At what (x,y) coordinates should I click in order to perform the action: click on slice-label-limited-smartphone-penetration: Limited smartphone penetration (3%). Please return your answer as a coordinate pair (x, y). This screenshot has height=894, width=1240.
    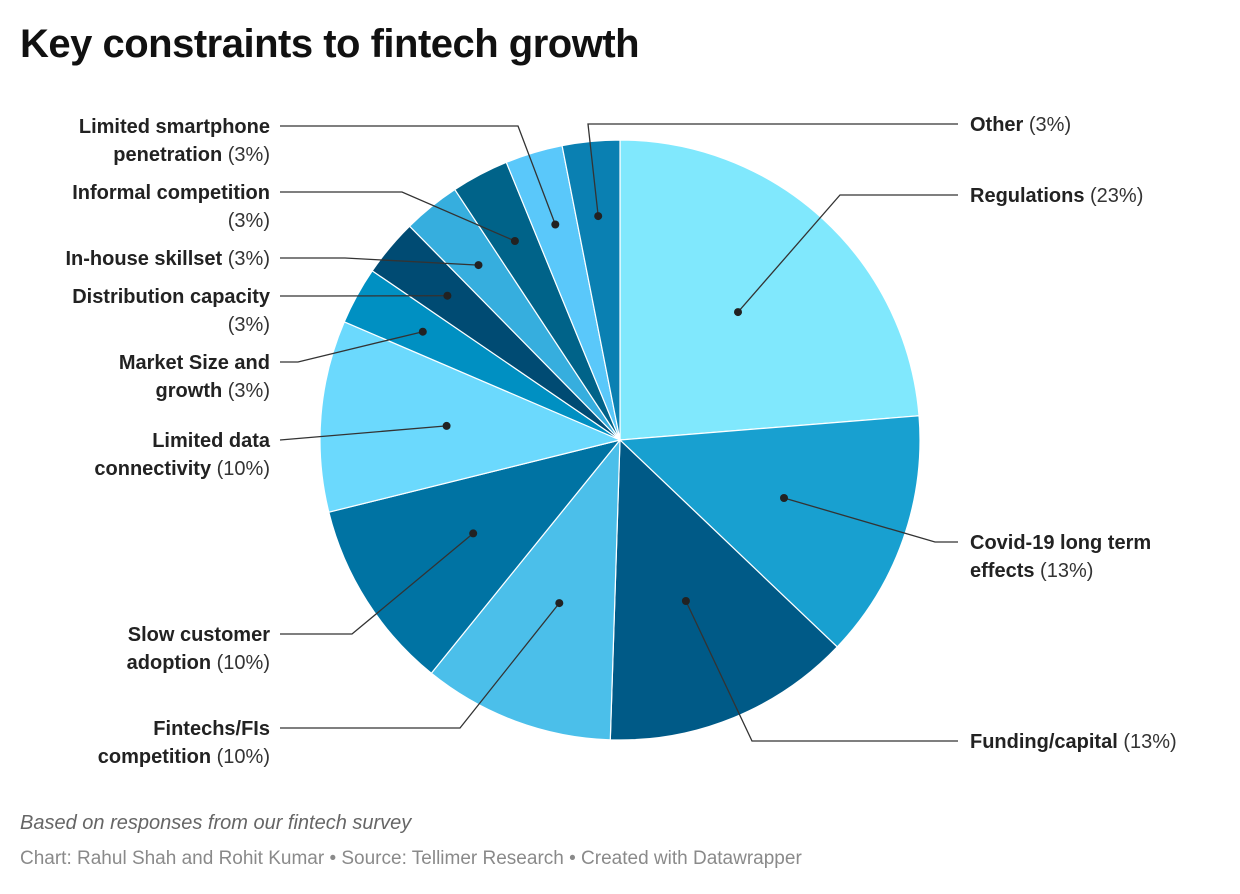
    Looking at the image, I should click on (174, 141).